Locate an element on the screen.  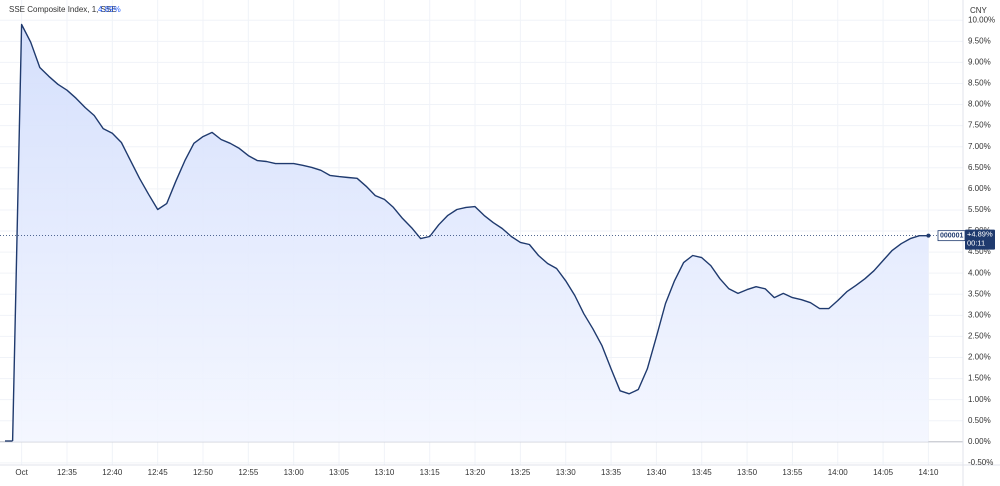
y-tick-label: 2.50% is located at coordinates (979, 336).